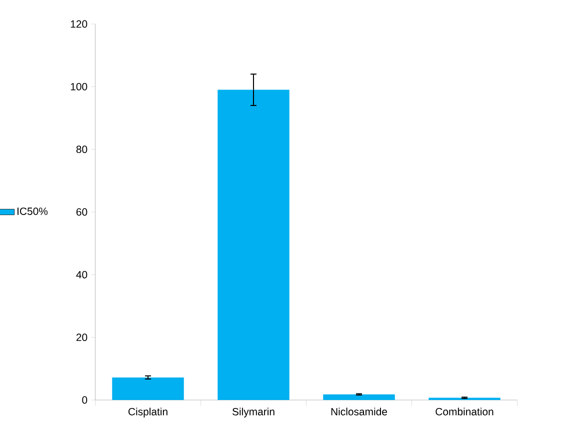  What do you see at coordinates (82, 274) in the screenshot?
I see `y-tick-label: 40` at bounding box center [82, 274].